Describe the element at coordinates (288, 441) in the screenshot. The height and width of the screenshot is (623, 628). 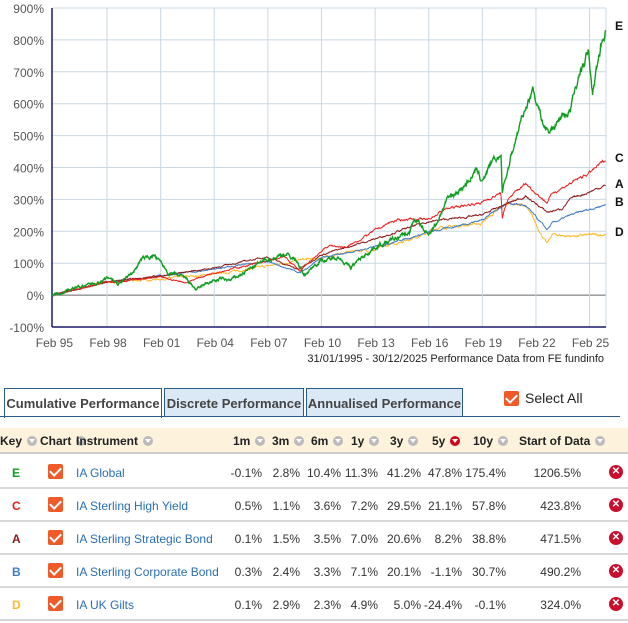
I see `header-3m: 3m` at that location.